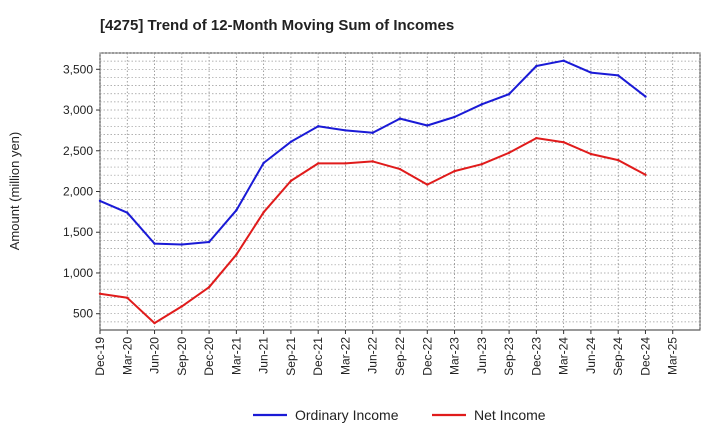 The width and height of the screenshot is (720, 440). I want to click on x-tick-label: Mar-21, so click(236, 356).